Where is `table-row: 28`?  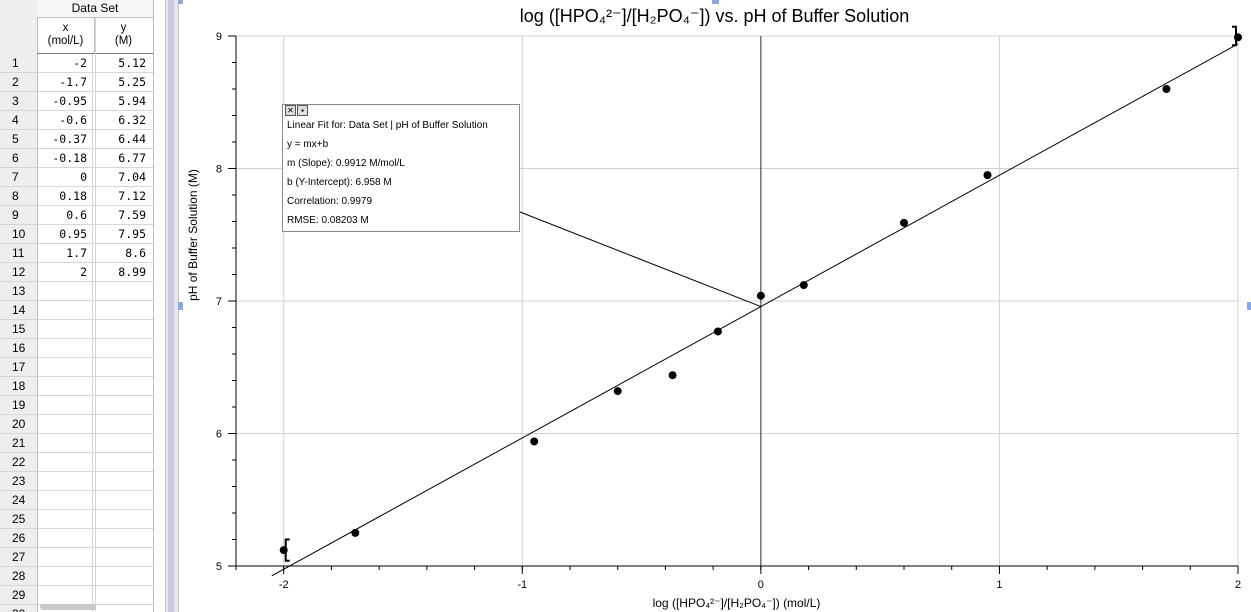 table-row: 28 is located at coordinates (76, 576).